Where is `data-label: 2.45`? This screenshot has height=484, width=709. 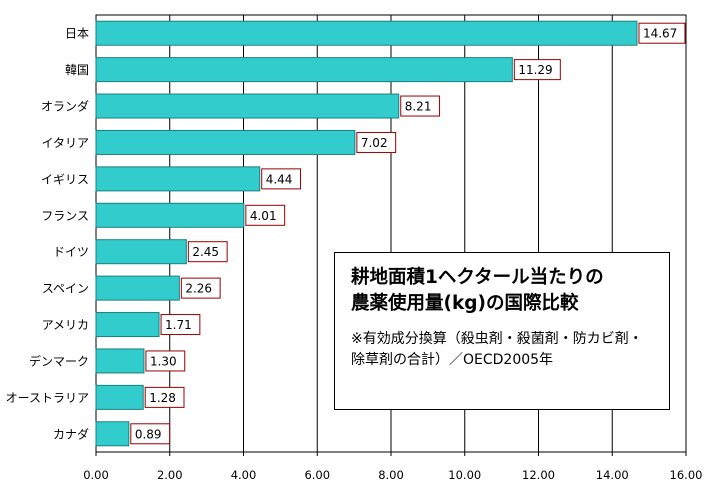 data-label: 2.45 is located at coordinates (205, 252).